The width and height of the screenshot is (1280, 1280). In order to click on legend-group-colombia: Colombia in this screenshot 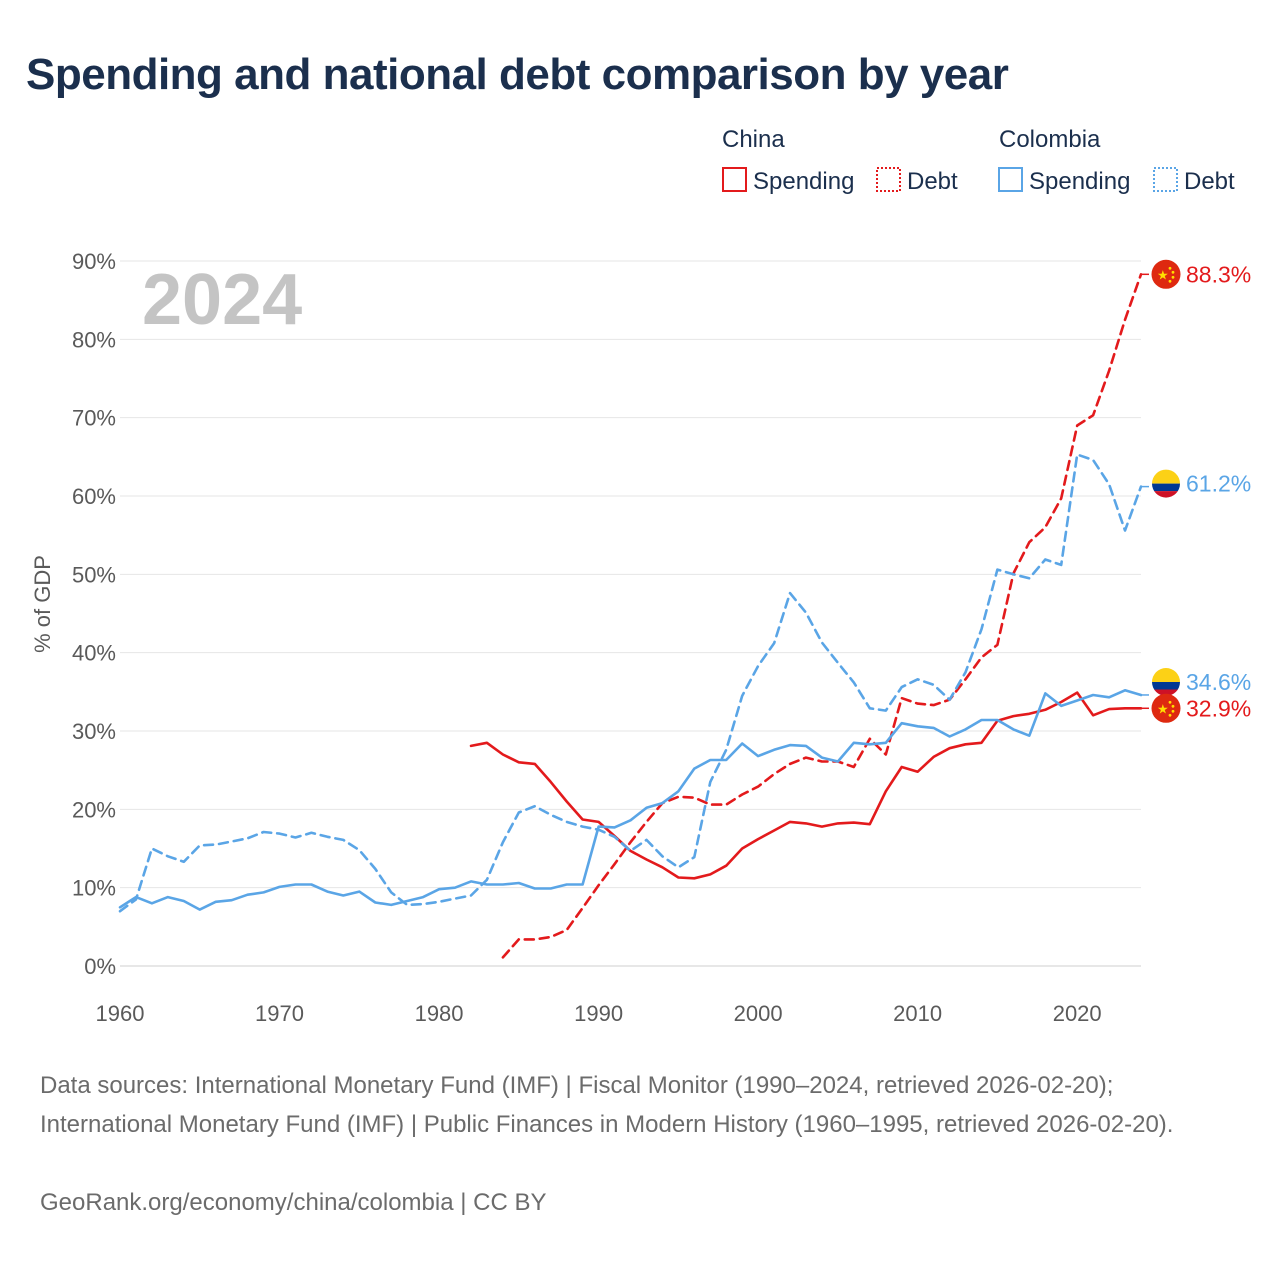, I will do `click(1050, 139)`.